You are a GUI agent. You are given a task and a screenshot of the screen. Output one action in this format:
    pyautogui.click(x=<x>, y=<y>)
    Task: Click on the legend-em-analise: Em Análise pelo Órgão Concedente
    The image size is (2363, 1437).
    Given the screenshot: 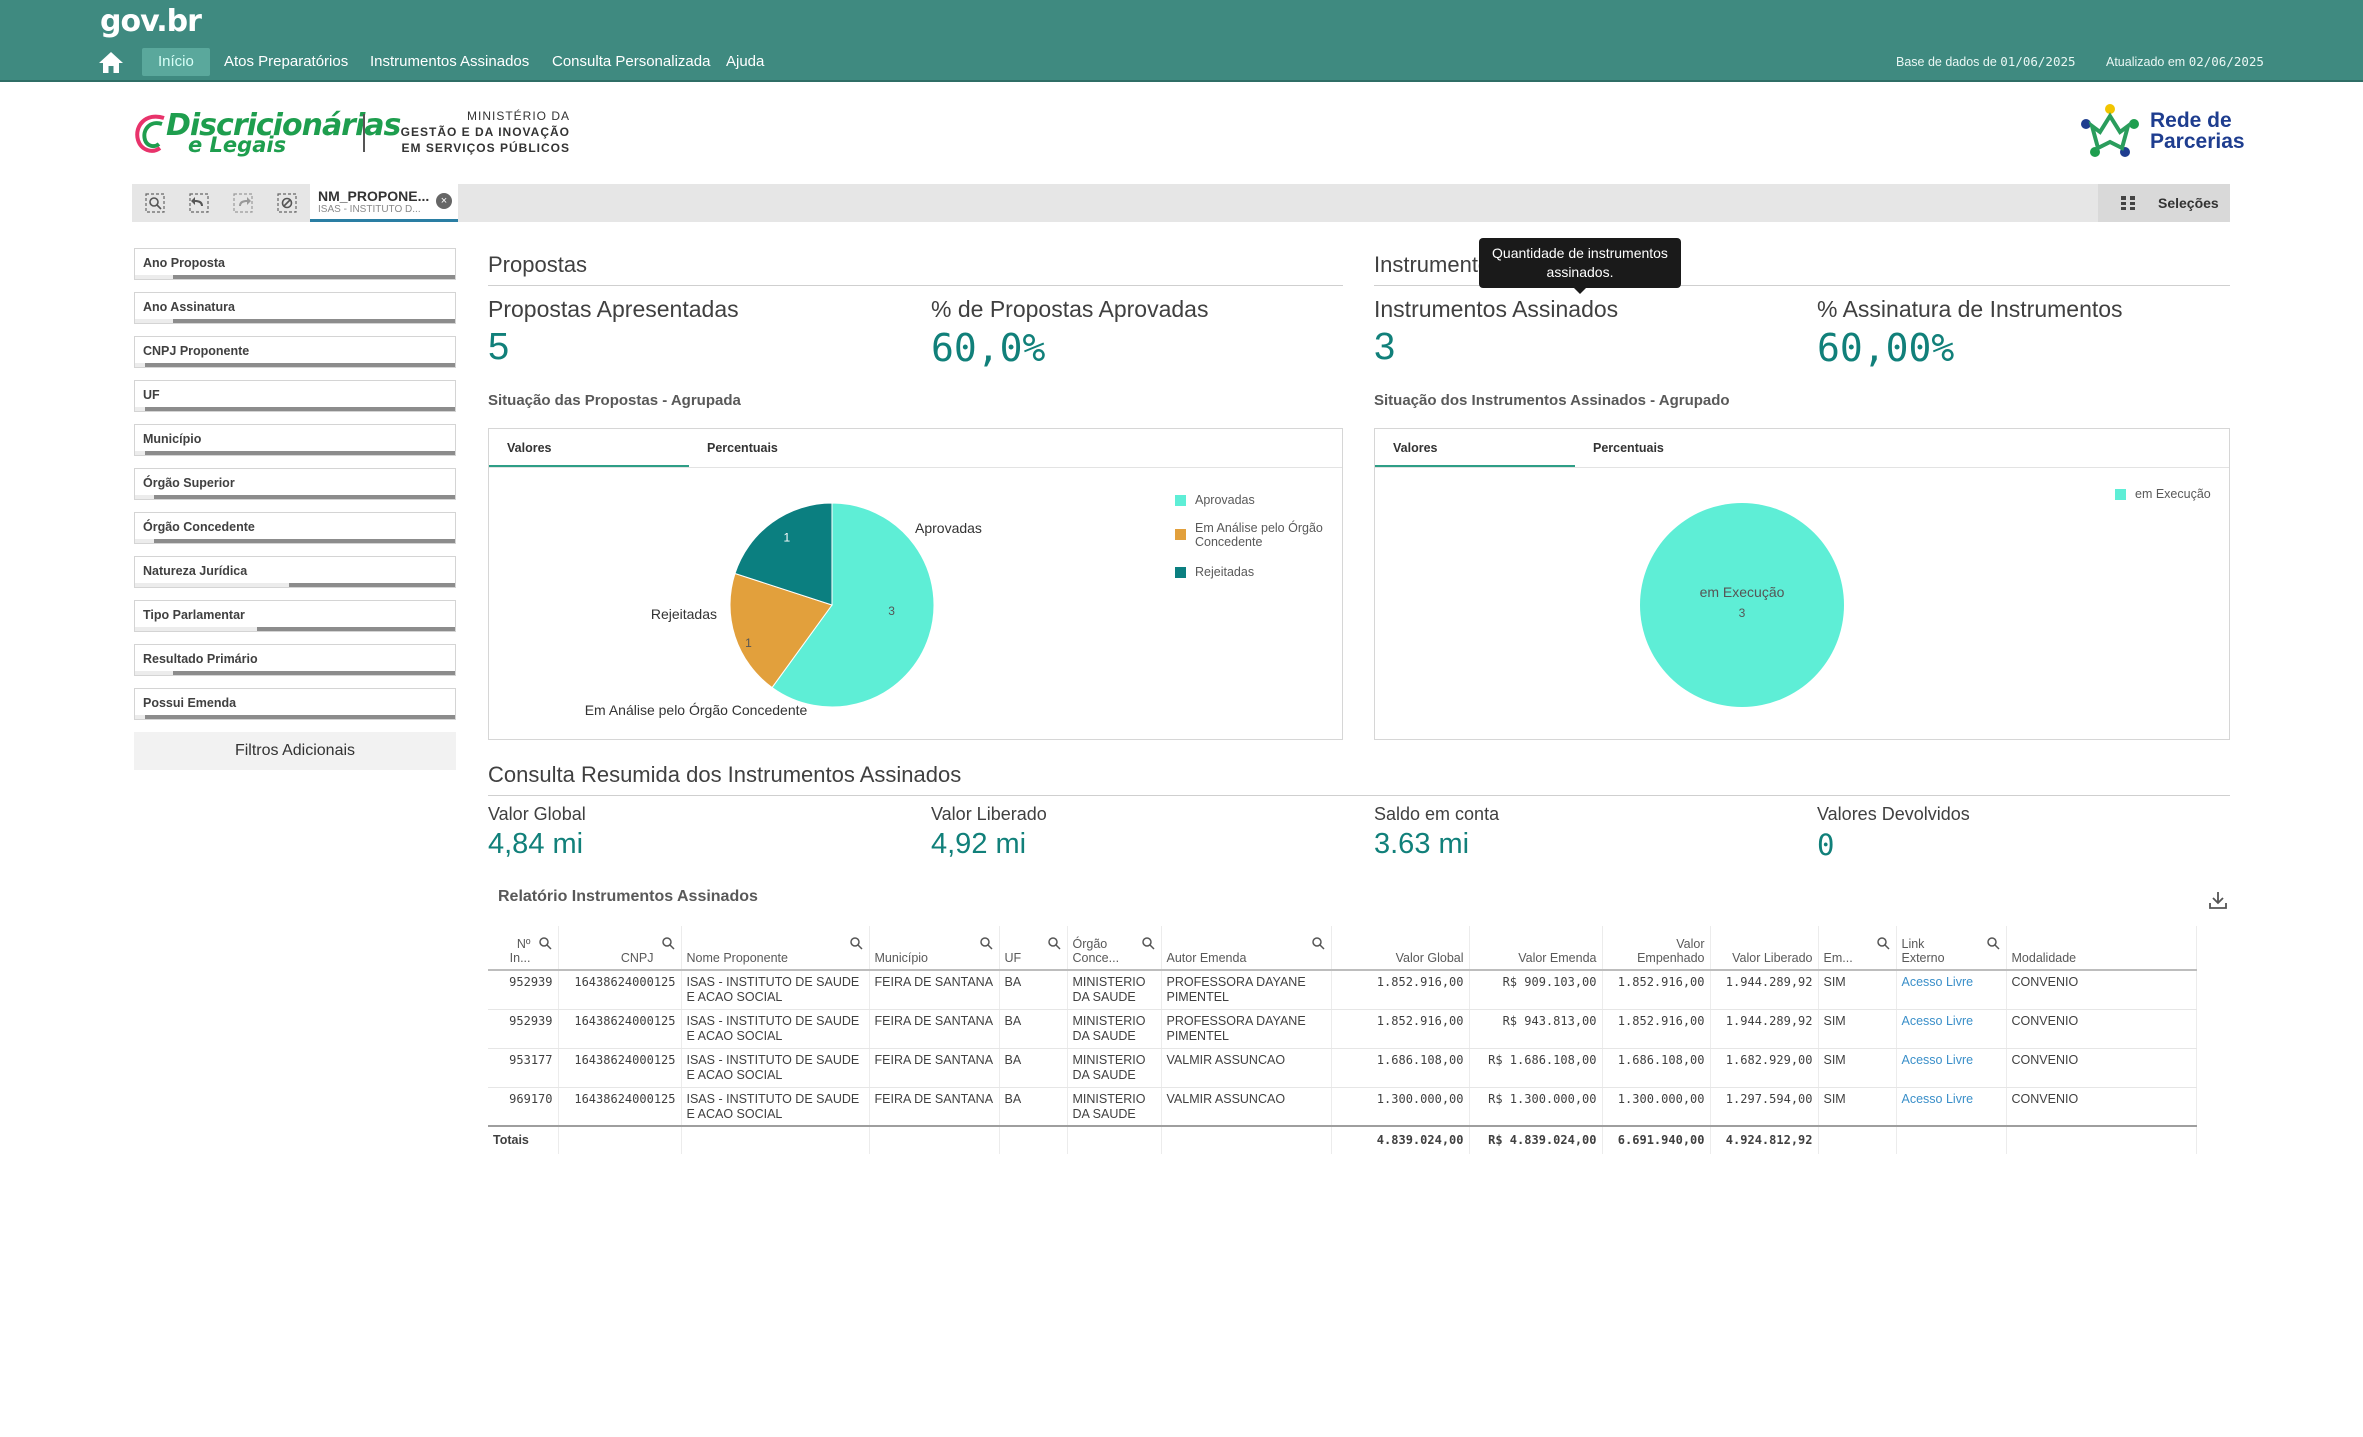 What is the action you would take?
    pyautogui.click(x=1250, y=535)
    